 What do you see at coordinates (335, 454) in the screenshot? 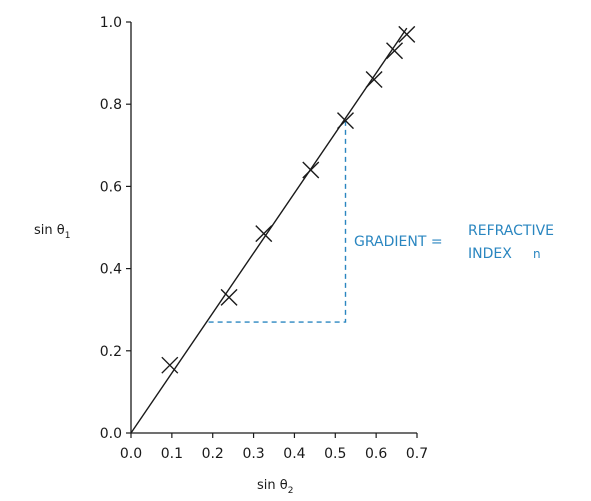
I see `x-tick-label-5: 0.5` at bounding box center [335, 454].